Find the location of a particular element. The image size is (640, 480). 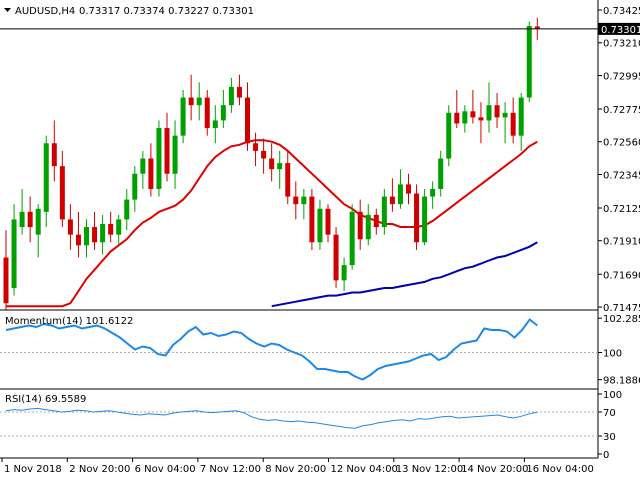

sma100-line is located at coordinates (404, 274).